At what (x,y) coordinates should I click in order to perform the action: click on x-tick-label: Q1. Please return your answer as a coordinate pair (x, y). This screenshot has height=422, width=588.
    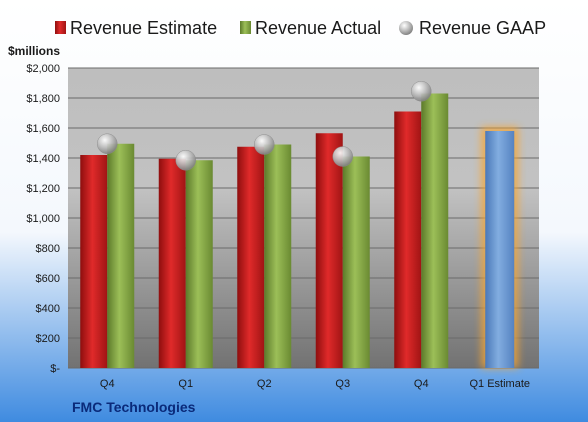
    Looking at the image, I should click on (185, 384).